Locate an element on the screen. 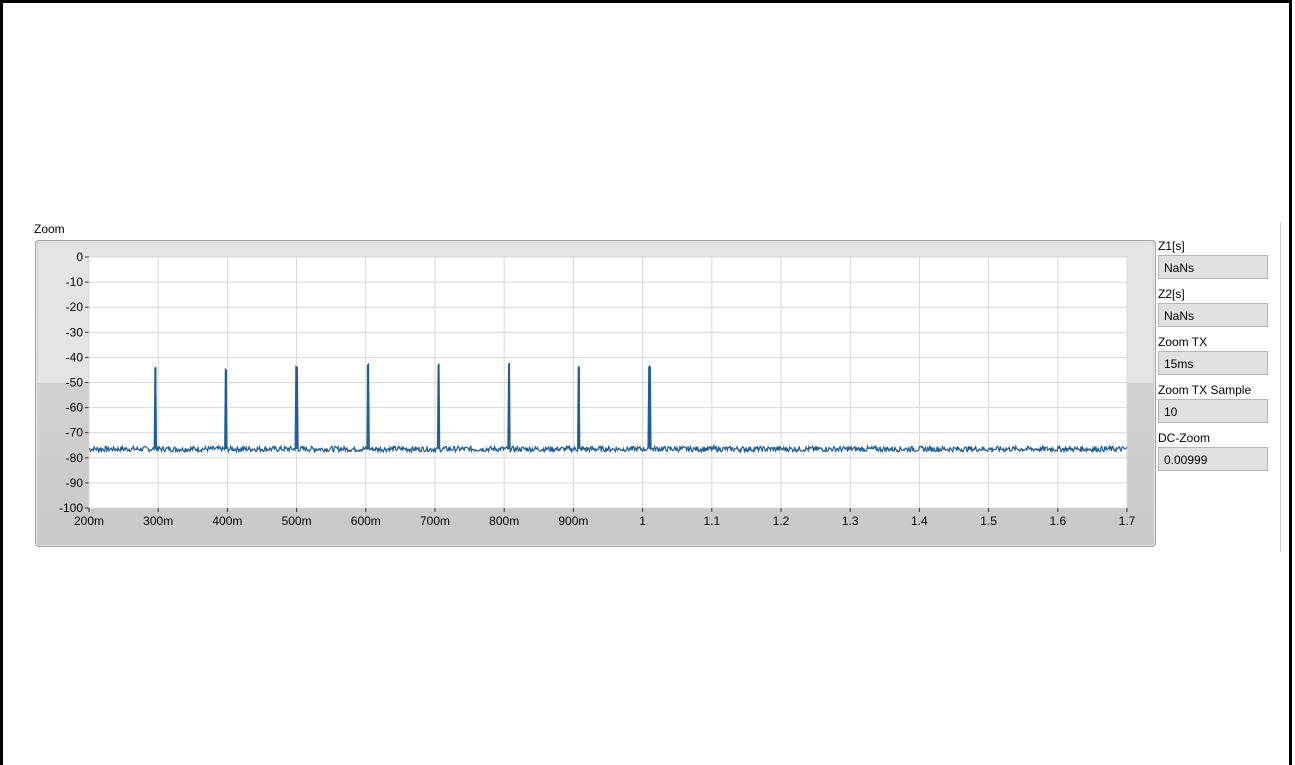 Image resolution: width=1295 pixels, height=765 pixels. x-tick-label: 1.1 is located at coordinates (711, 521).